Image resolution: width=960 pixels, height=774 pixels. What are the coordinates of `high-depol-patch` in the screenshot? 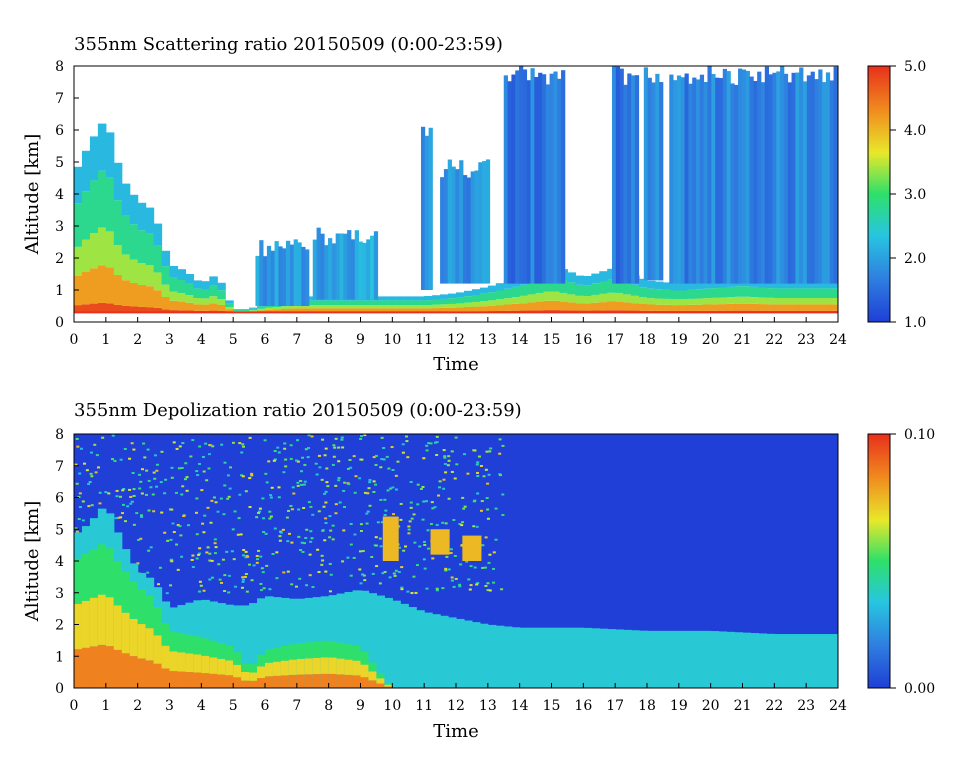 It's located at (471, 548).